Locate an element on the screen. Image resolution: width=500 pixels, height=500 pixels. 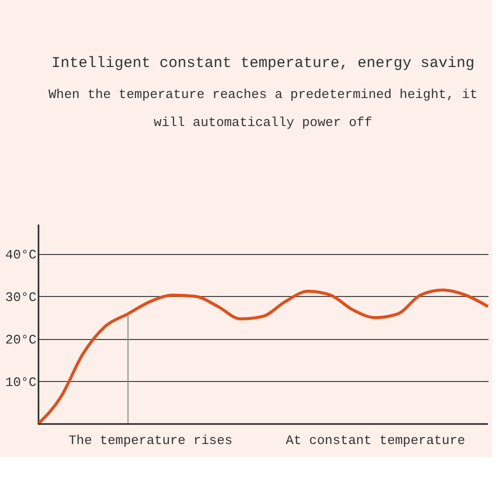
y-tick-label: 30°C is located at coordinates (21, 297).